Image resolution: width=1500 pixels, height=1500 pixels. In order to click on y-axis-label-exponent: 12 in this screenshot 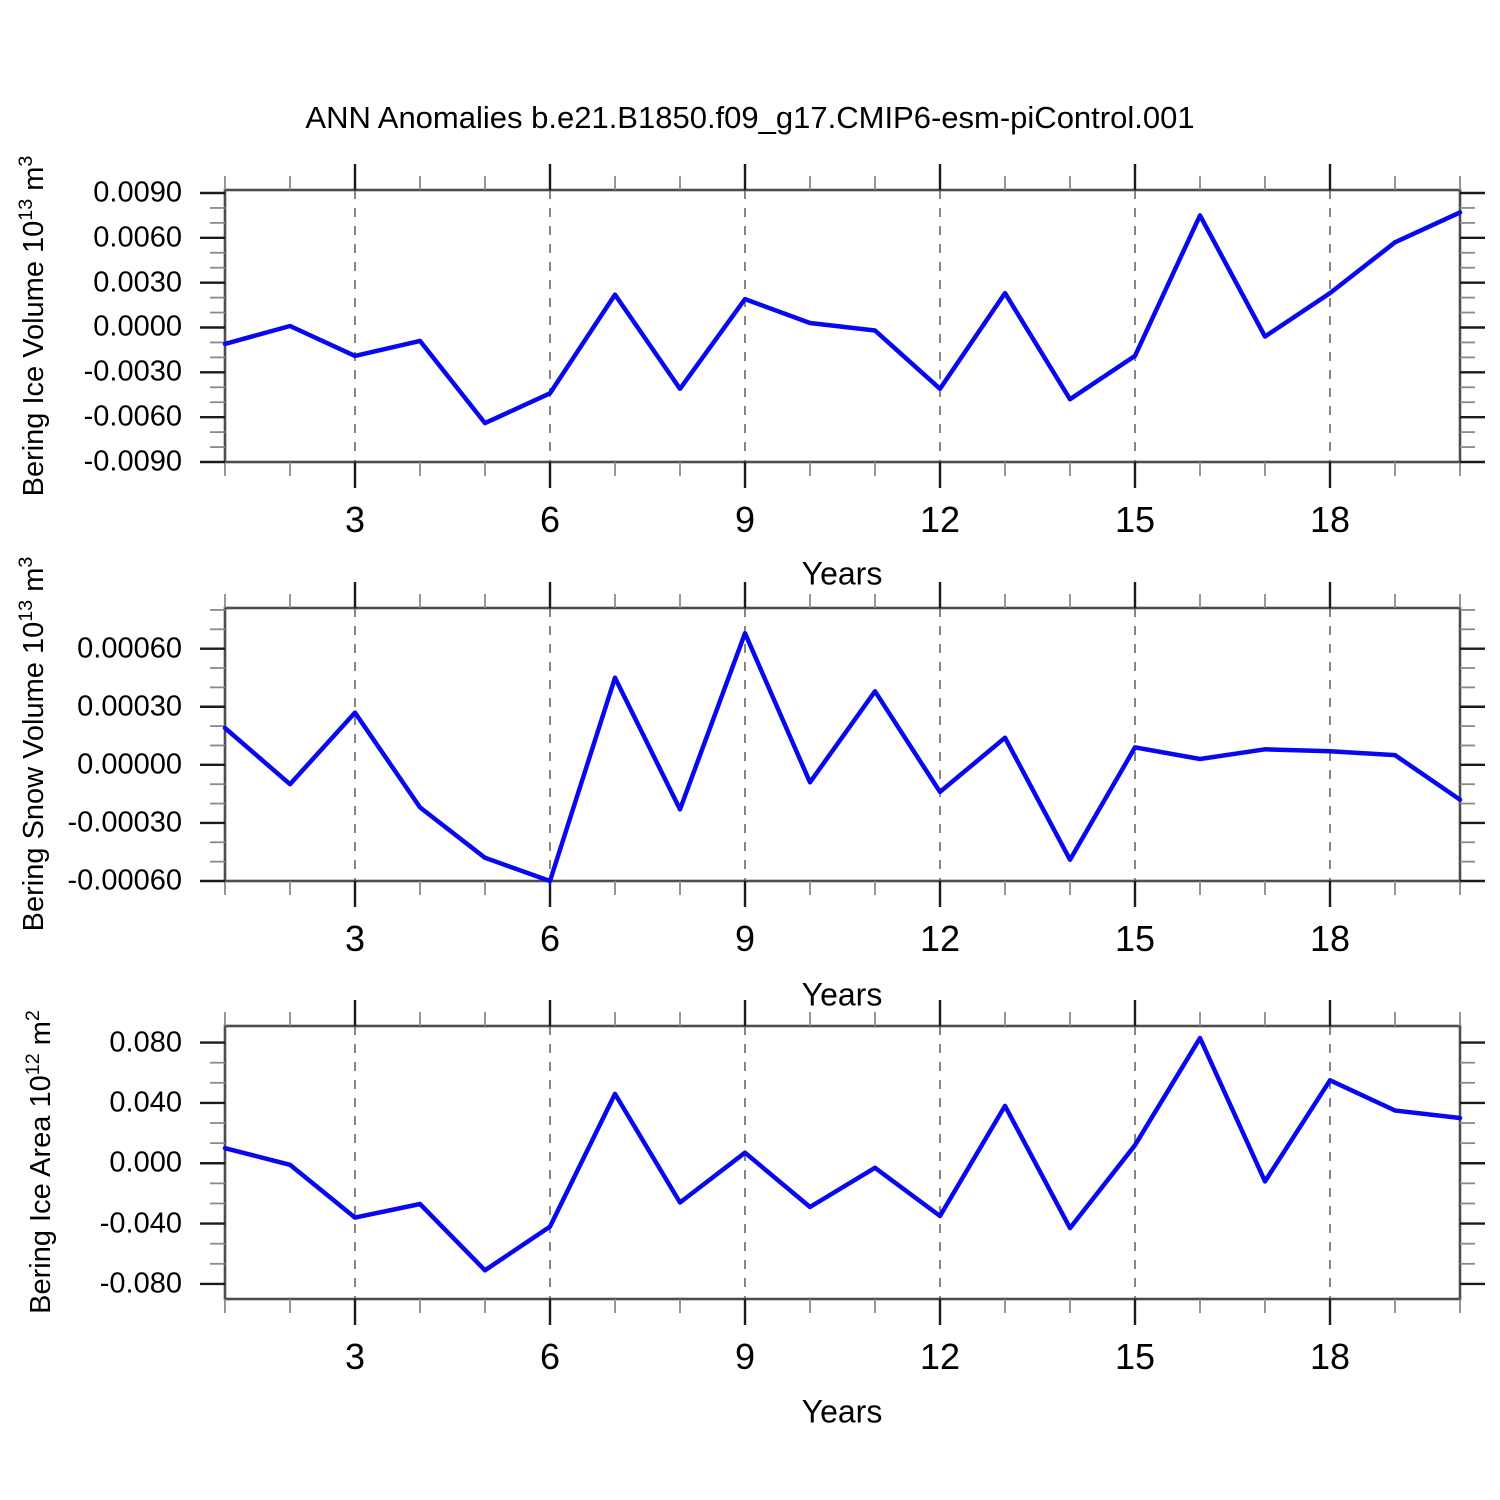, I will do `click(33, 1064)`.